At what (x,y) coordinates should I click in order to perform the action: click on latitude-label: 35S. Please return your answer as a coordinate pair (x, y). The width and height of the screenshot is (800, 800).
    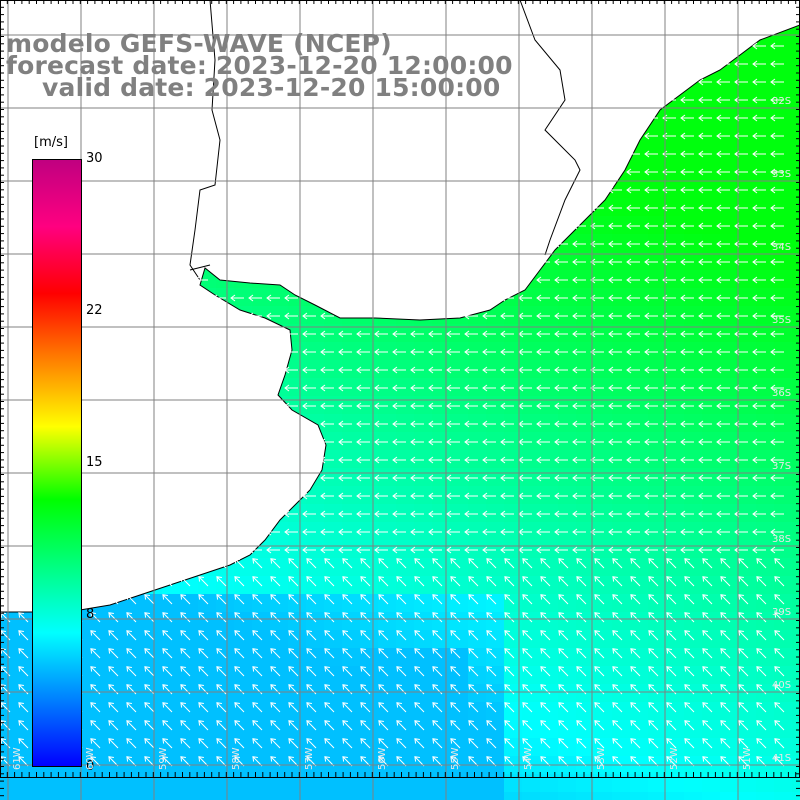
    Looking at the image, I should click on (782, 320).